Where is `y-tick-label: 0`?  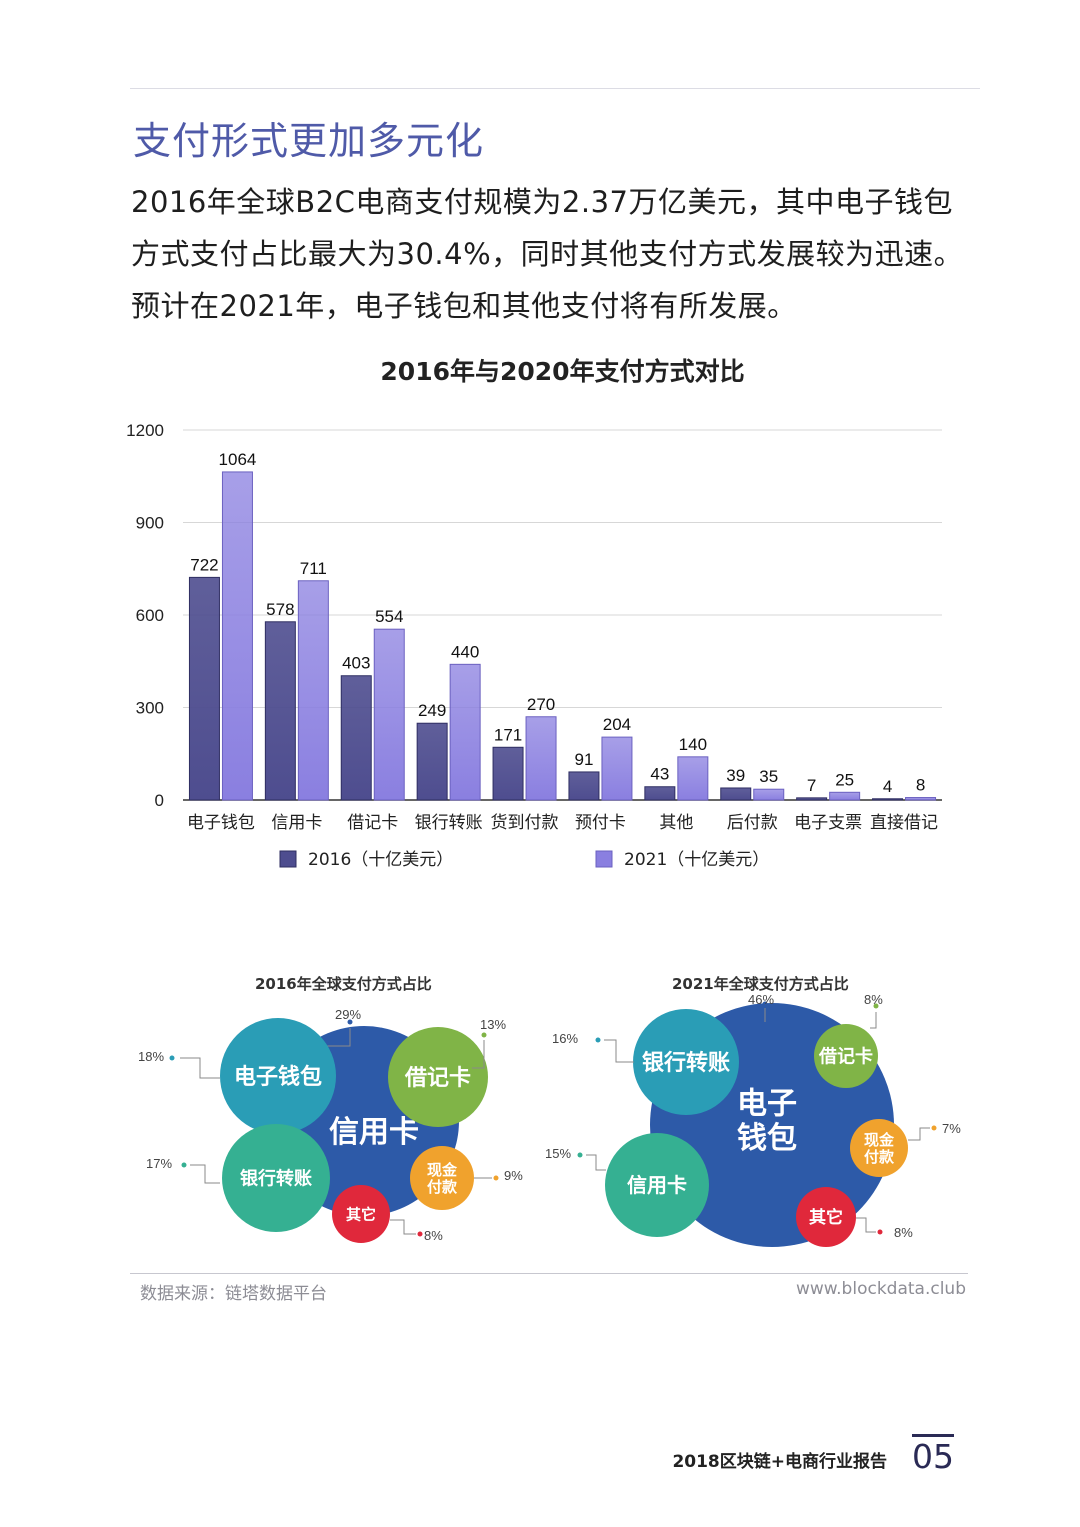 y-tick-label: 0 is located at coordinates (159, 800).